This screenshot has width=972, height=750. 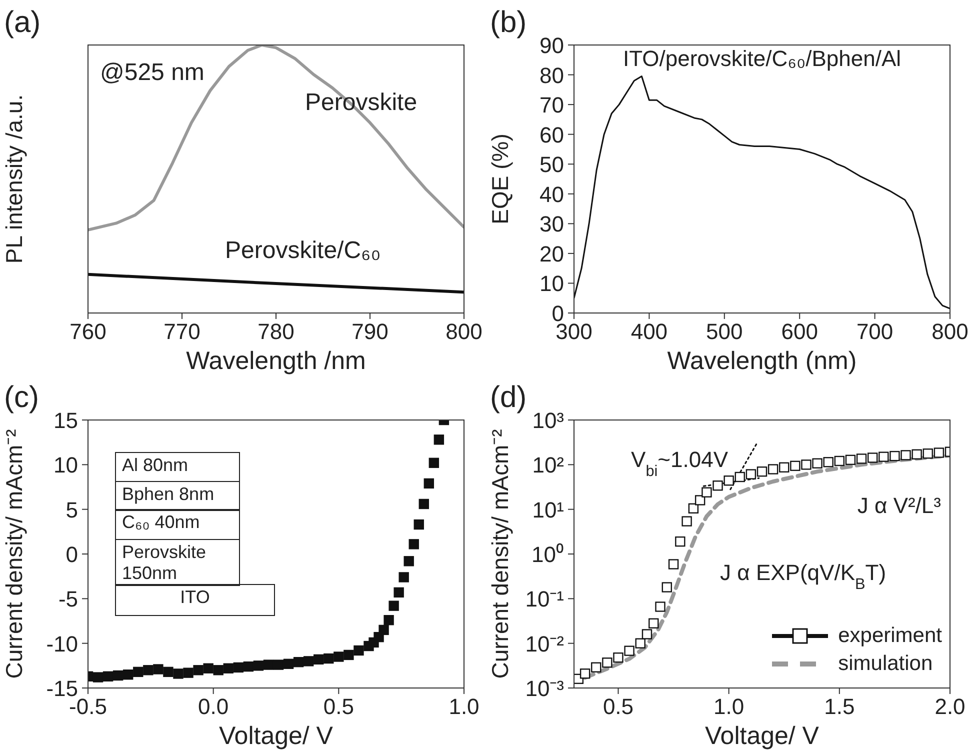 What do you see at coordinates (276, 361) in the screenshot?
I see `x-axis-title: Wavelength /nm` at bounding box center [276, 361].